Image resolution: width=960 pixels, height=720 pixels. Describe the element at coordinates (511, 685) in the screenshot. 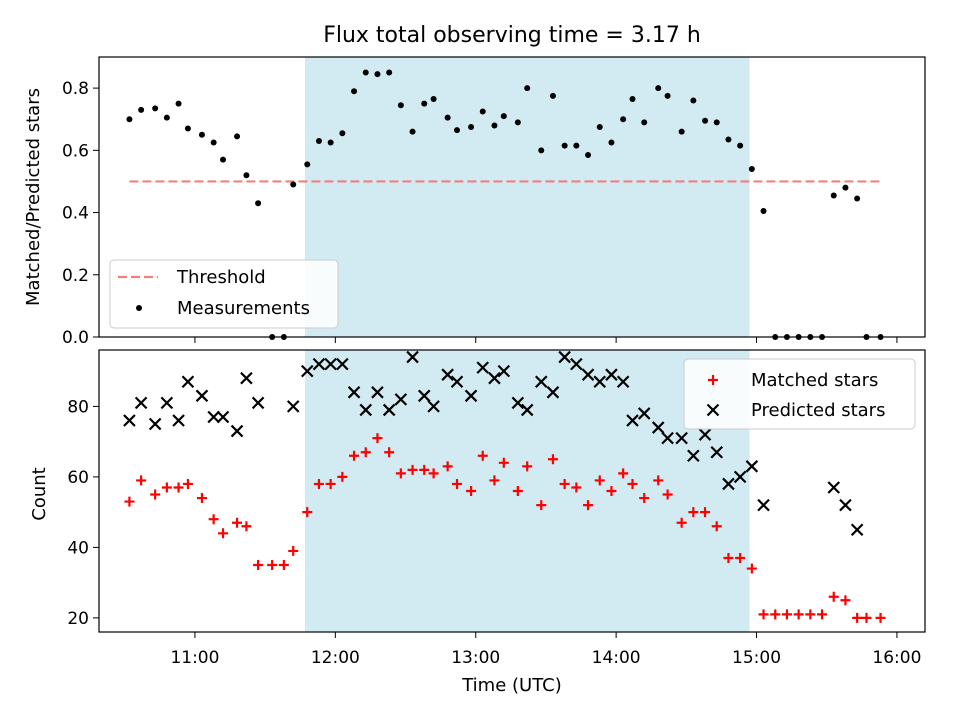

I see `x-axis-label: Time (UTC)` at that location.